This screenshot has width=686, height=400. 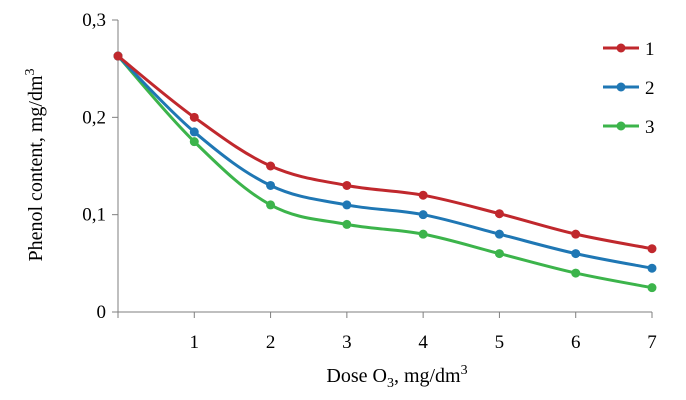 I want to click on legend: 1 2 3, so click(x=629, y=88).